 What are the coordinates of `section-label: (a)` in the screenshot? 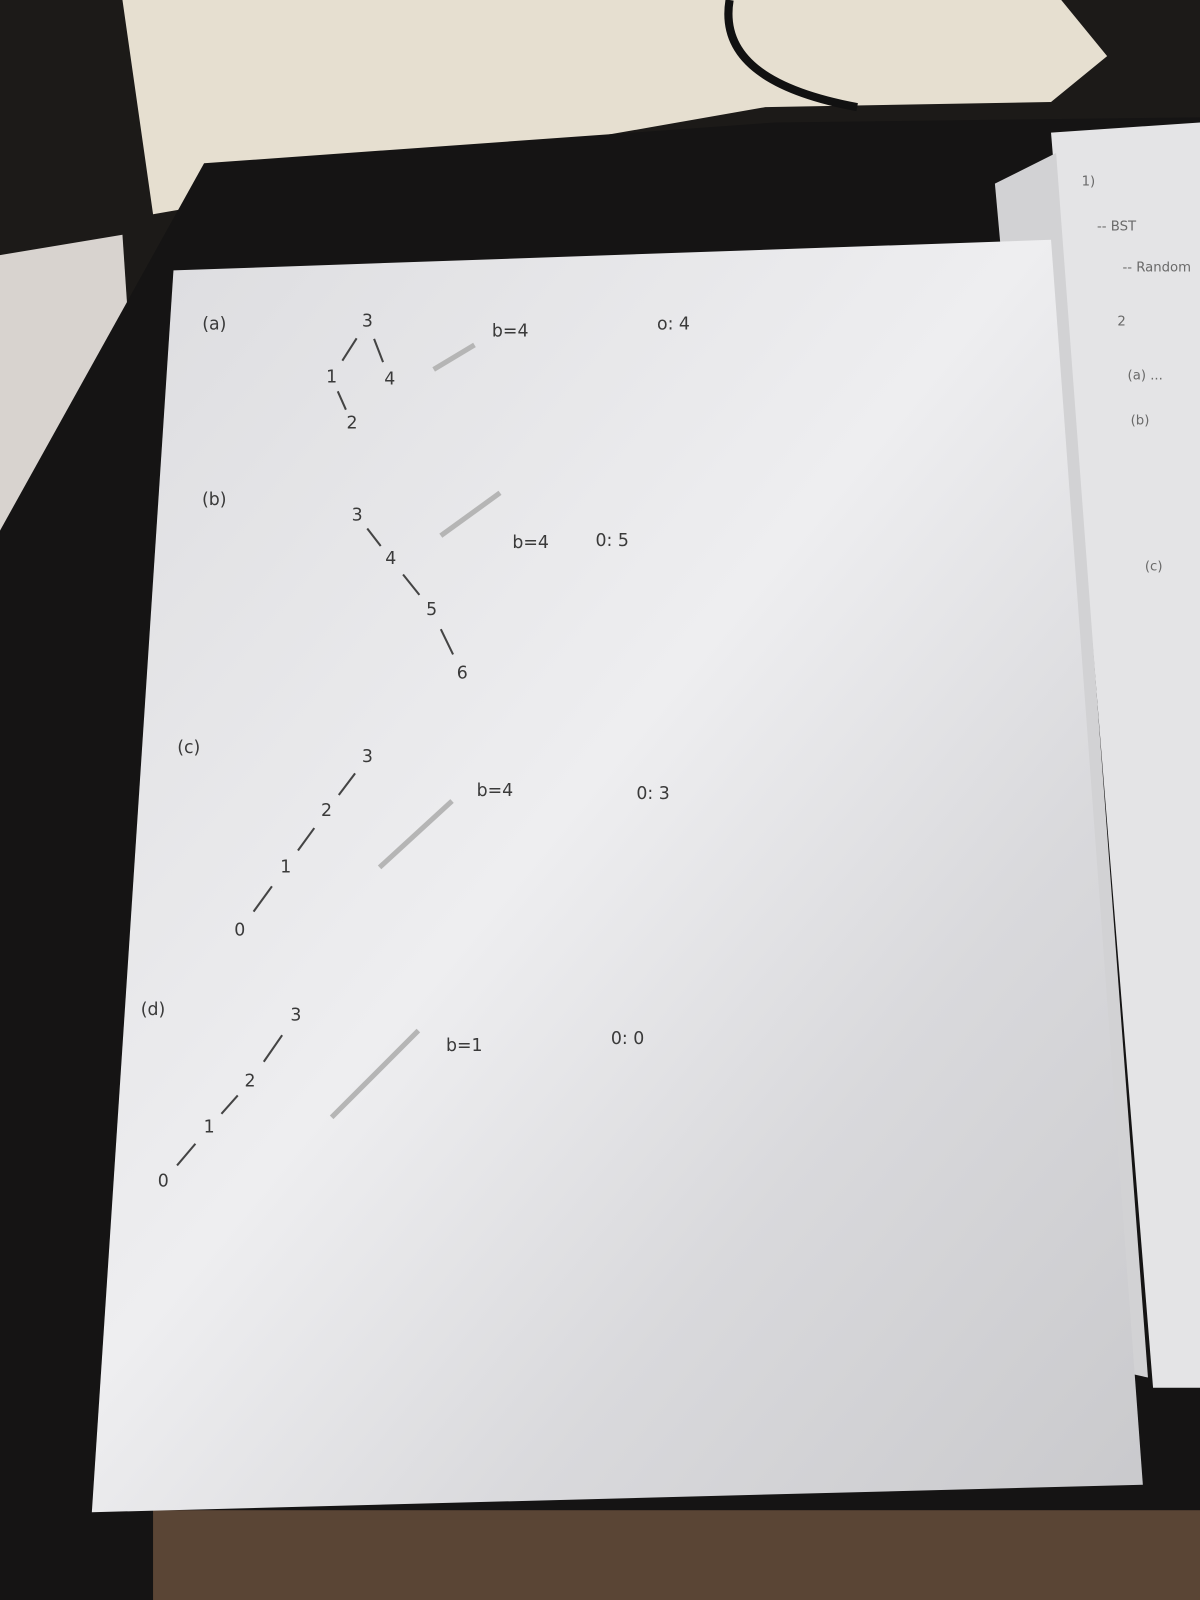 It's located at (214, 324).